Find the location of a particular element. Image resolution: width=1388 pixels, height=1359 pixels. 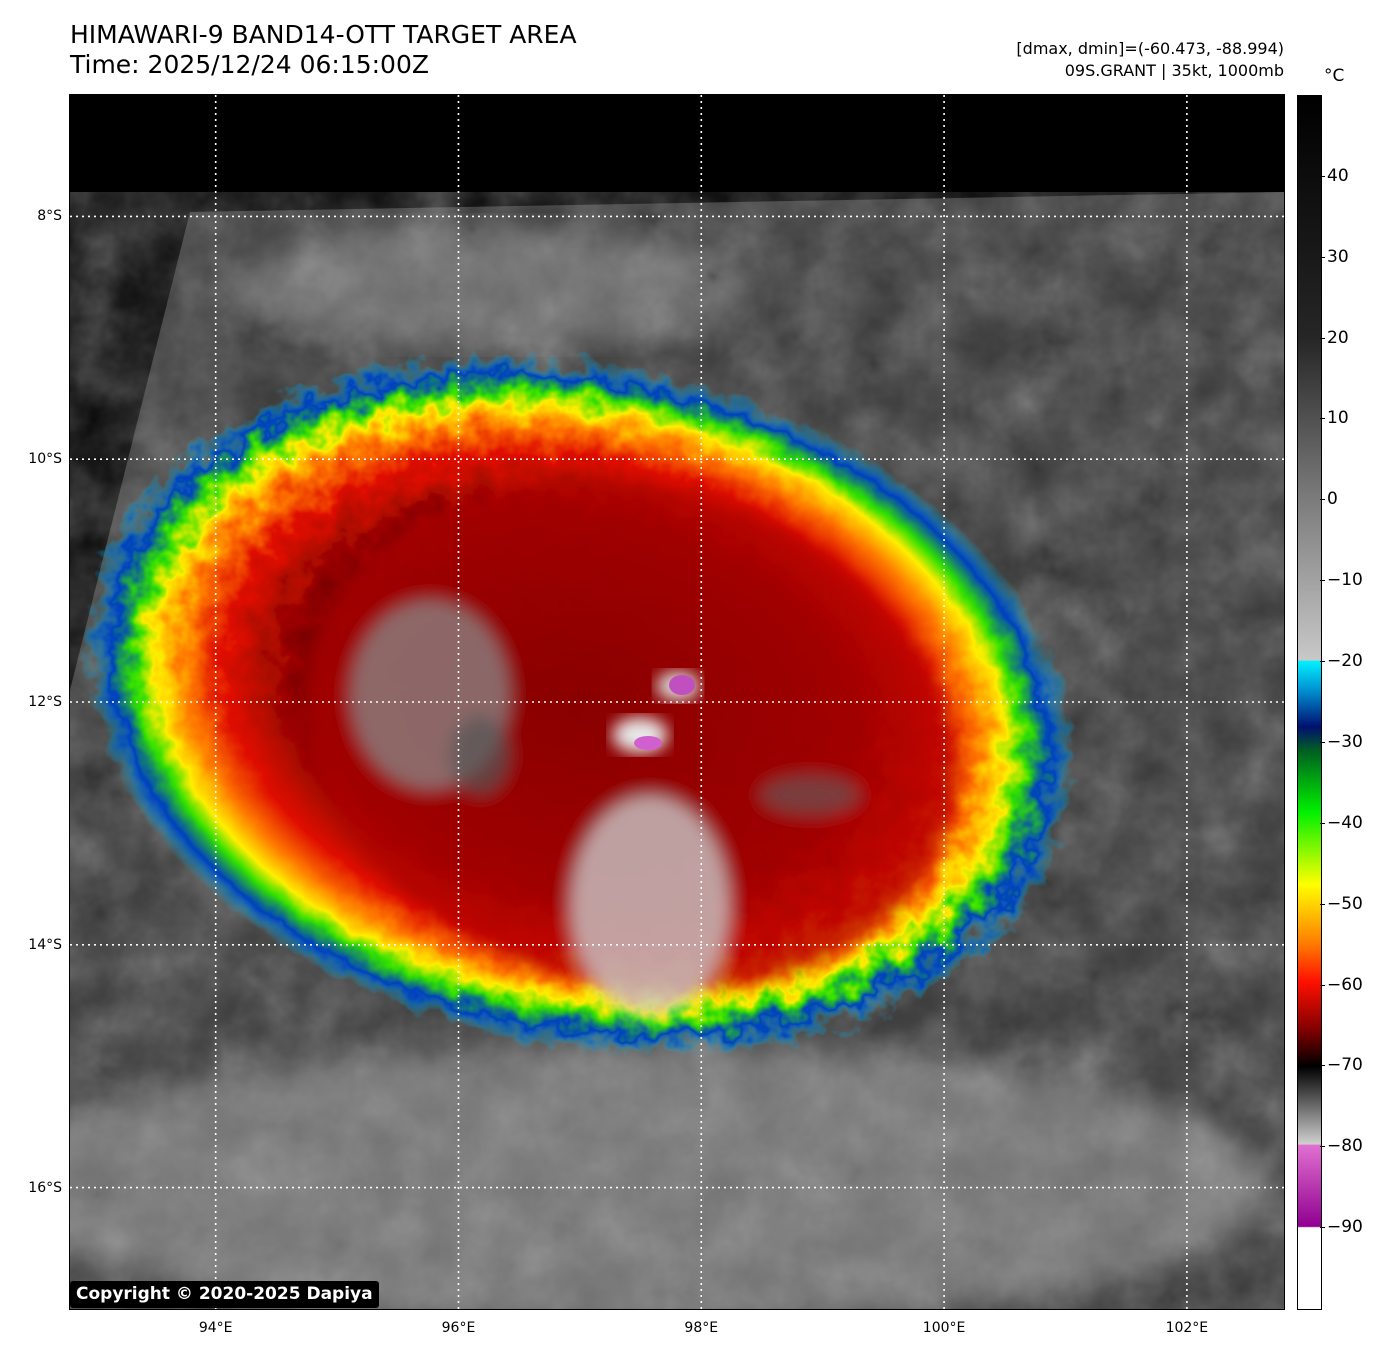

colorbar-tick-label: −40 is located at coordinates (1345, 822).